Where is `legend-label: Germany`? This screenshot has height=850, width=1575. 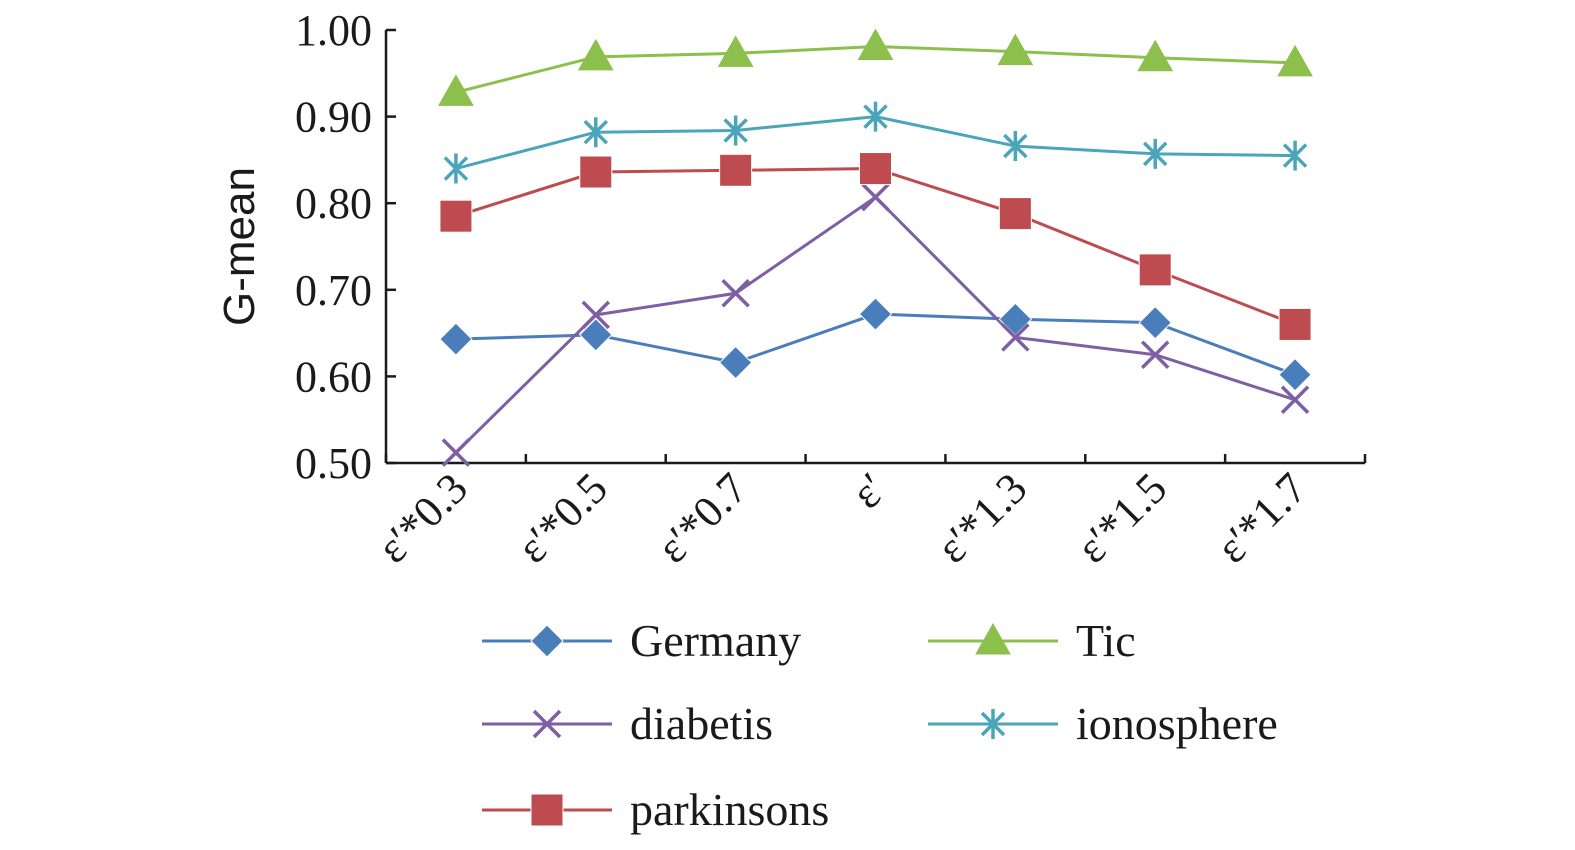
legend-label: Germany is located at coordinates (715, 640).